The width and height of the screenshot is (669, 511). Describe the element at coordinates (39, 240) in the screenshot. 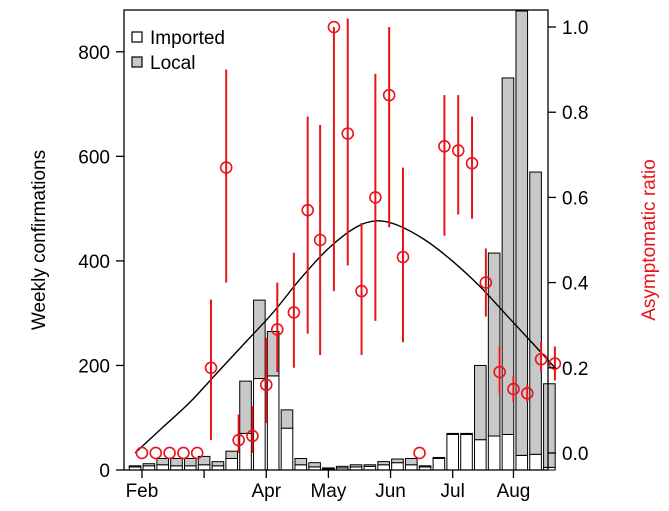

I see `y-axis-label: Weekly confirmations` at that location.